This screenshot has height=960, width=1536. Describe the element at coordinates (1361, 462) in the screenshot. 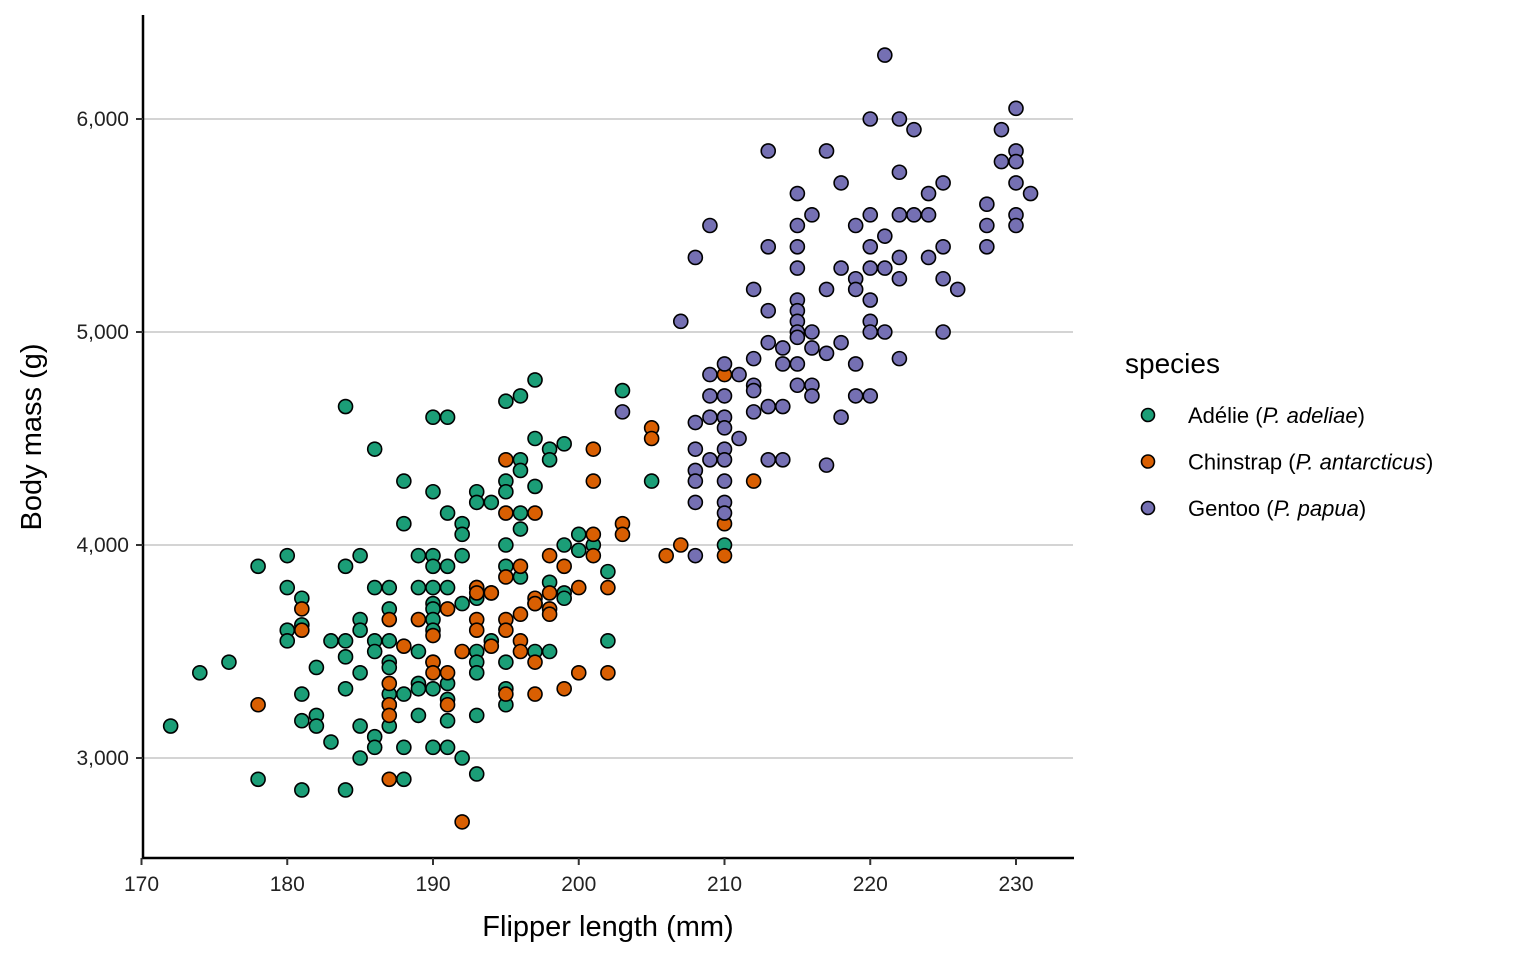

I see `legend-label-italic: P. antarcticus` at that location.